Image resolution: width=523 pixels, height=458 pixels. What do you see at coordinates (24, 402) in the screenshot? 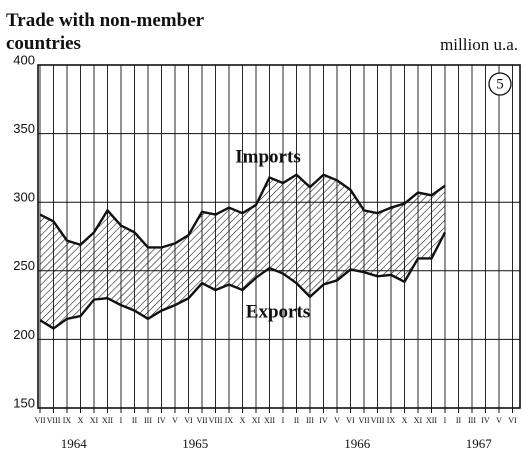
I see `y-tick-label: 150` at bounding box center [24, 402].